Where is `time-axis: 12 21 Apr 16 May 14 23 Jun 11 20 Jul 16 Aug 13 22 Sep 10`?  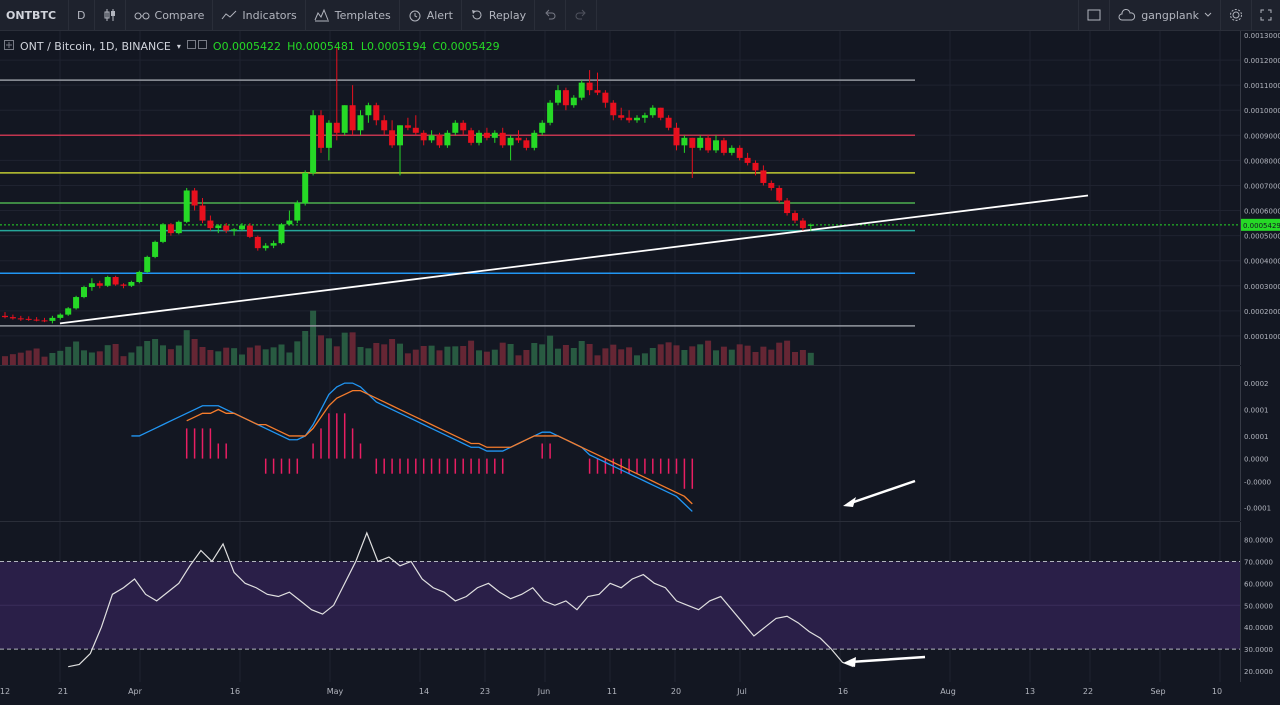
time-axis: 12 21 Apr 16 May 14 23 Jun 11 20 Jul 16 Aug 13 22 Sep 10 is located at coordinates (640, 691).